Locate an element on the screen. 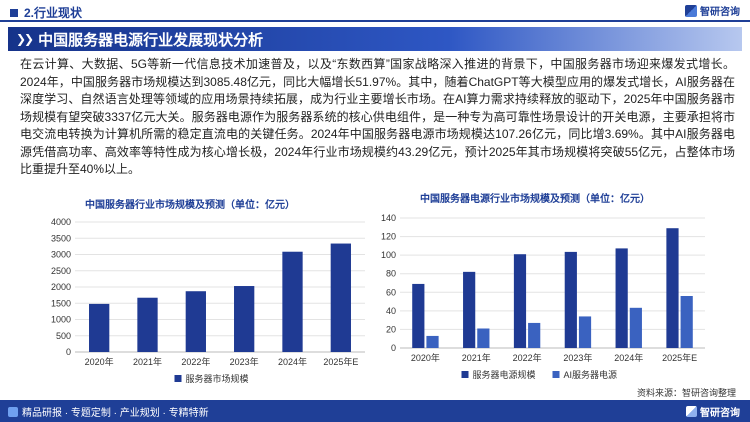 The image size is (750, 422). footer-slogan: 精品研报 · 专题定制 · 产业规划 · 专精特新 is located at coordinates (115, 413).